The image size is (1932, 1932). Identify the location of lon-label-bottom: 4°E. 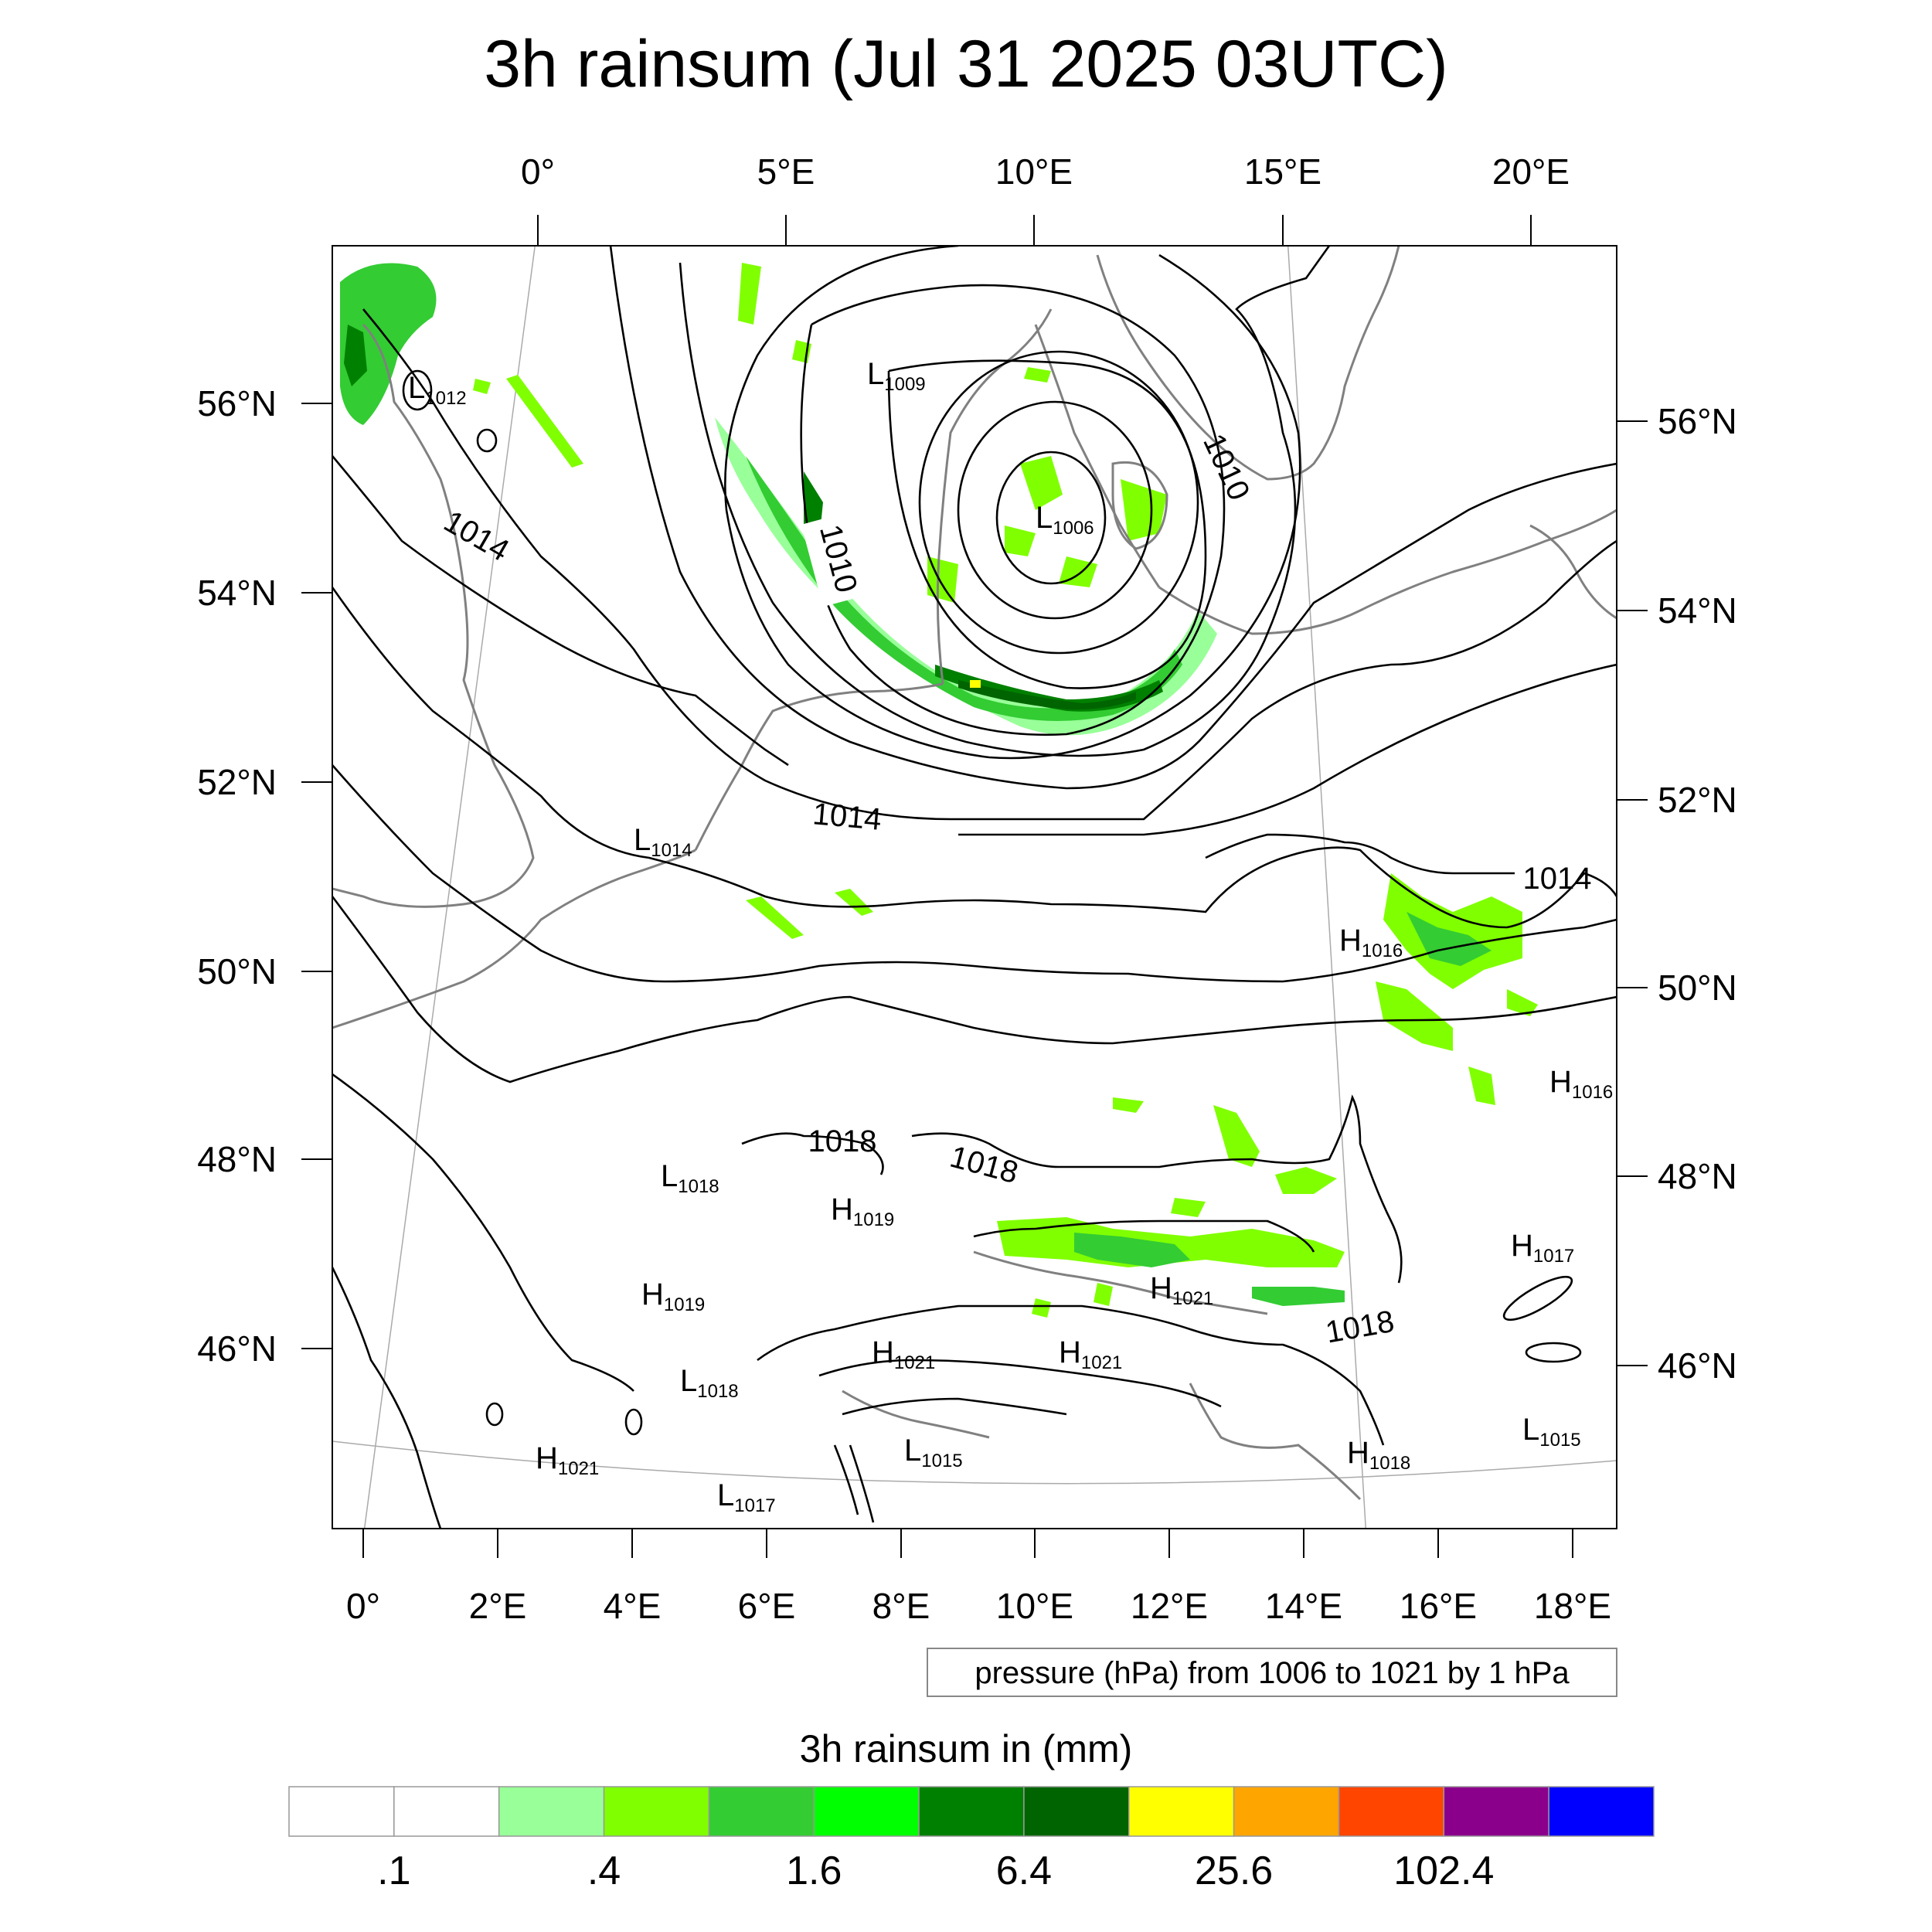
(633, 1606).